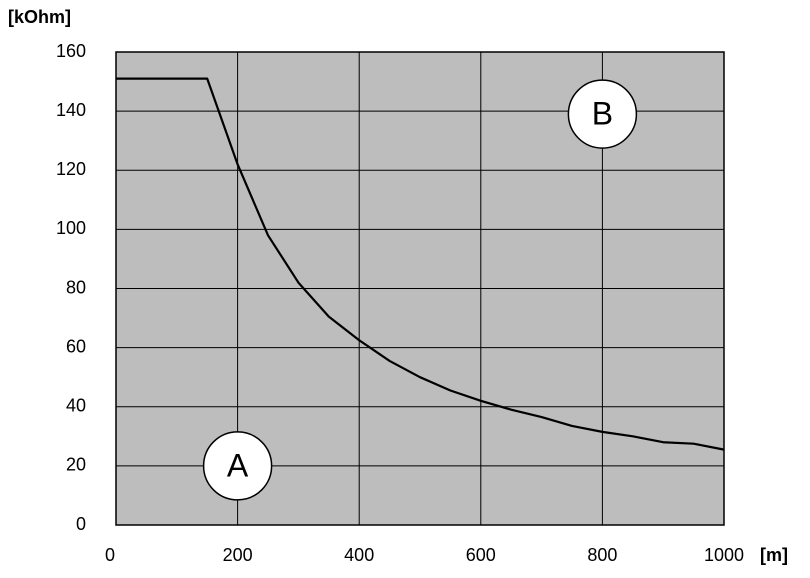 The width and height of the screenshot is (810, 578). I want to click on x-tick-label: 0, so click(110, 555).